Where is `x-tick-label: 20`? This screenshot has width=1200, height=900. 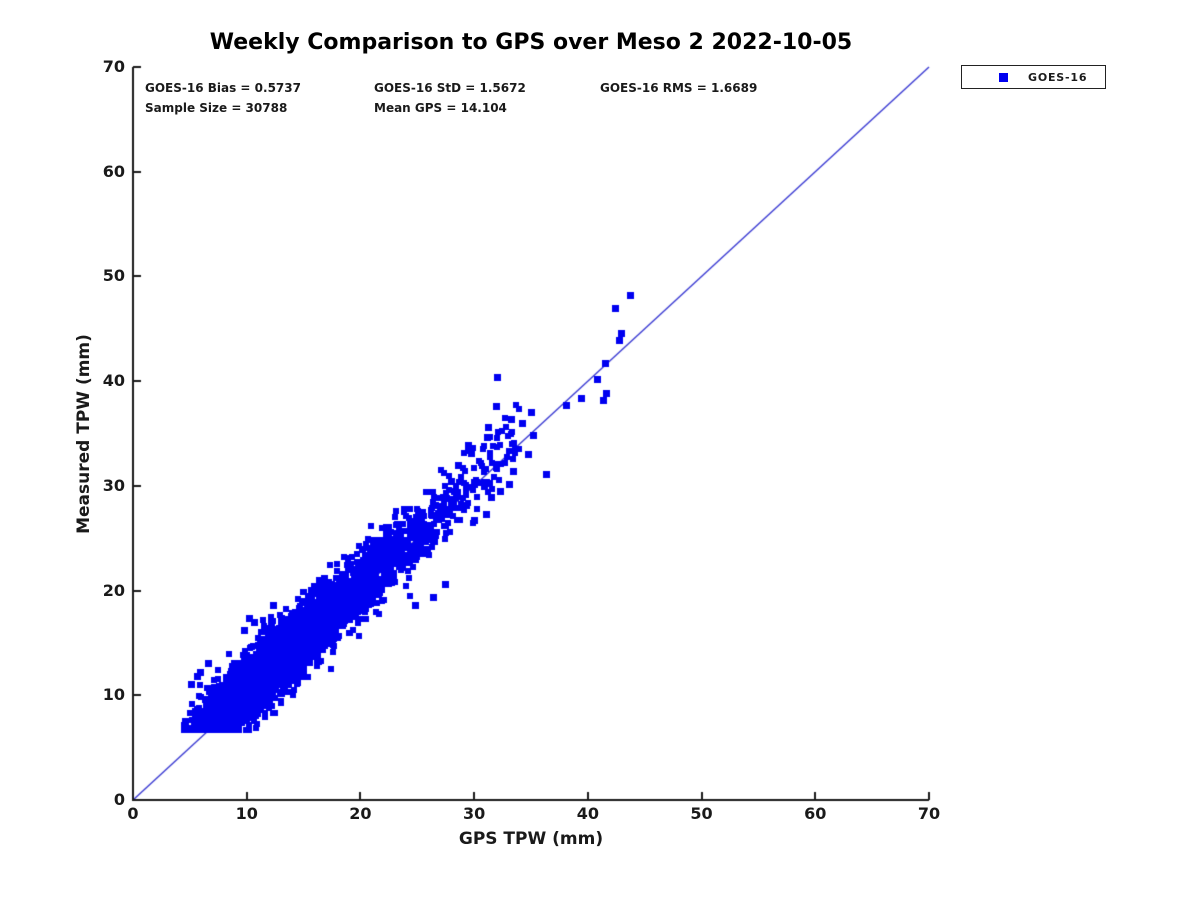
x-tick-label: 20 is located at coordinates (360, 813).